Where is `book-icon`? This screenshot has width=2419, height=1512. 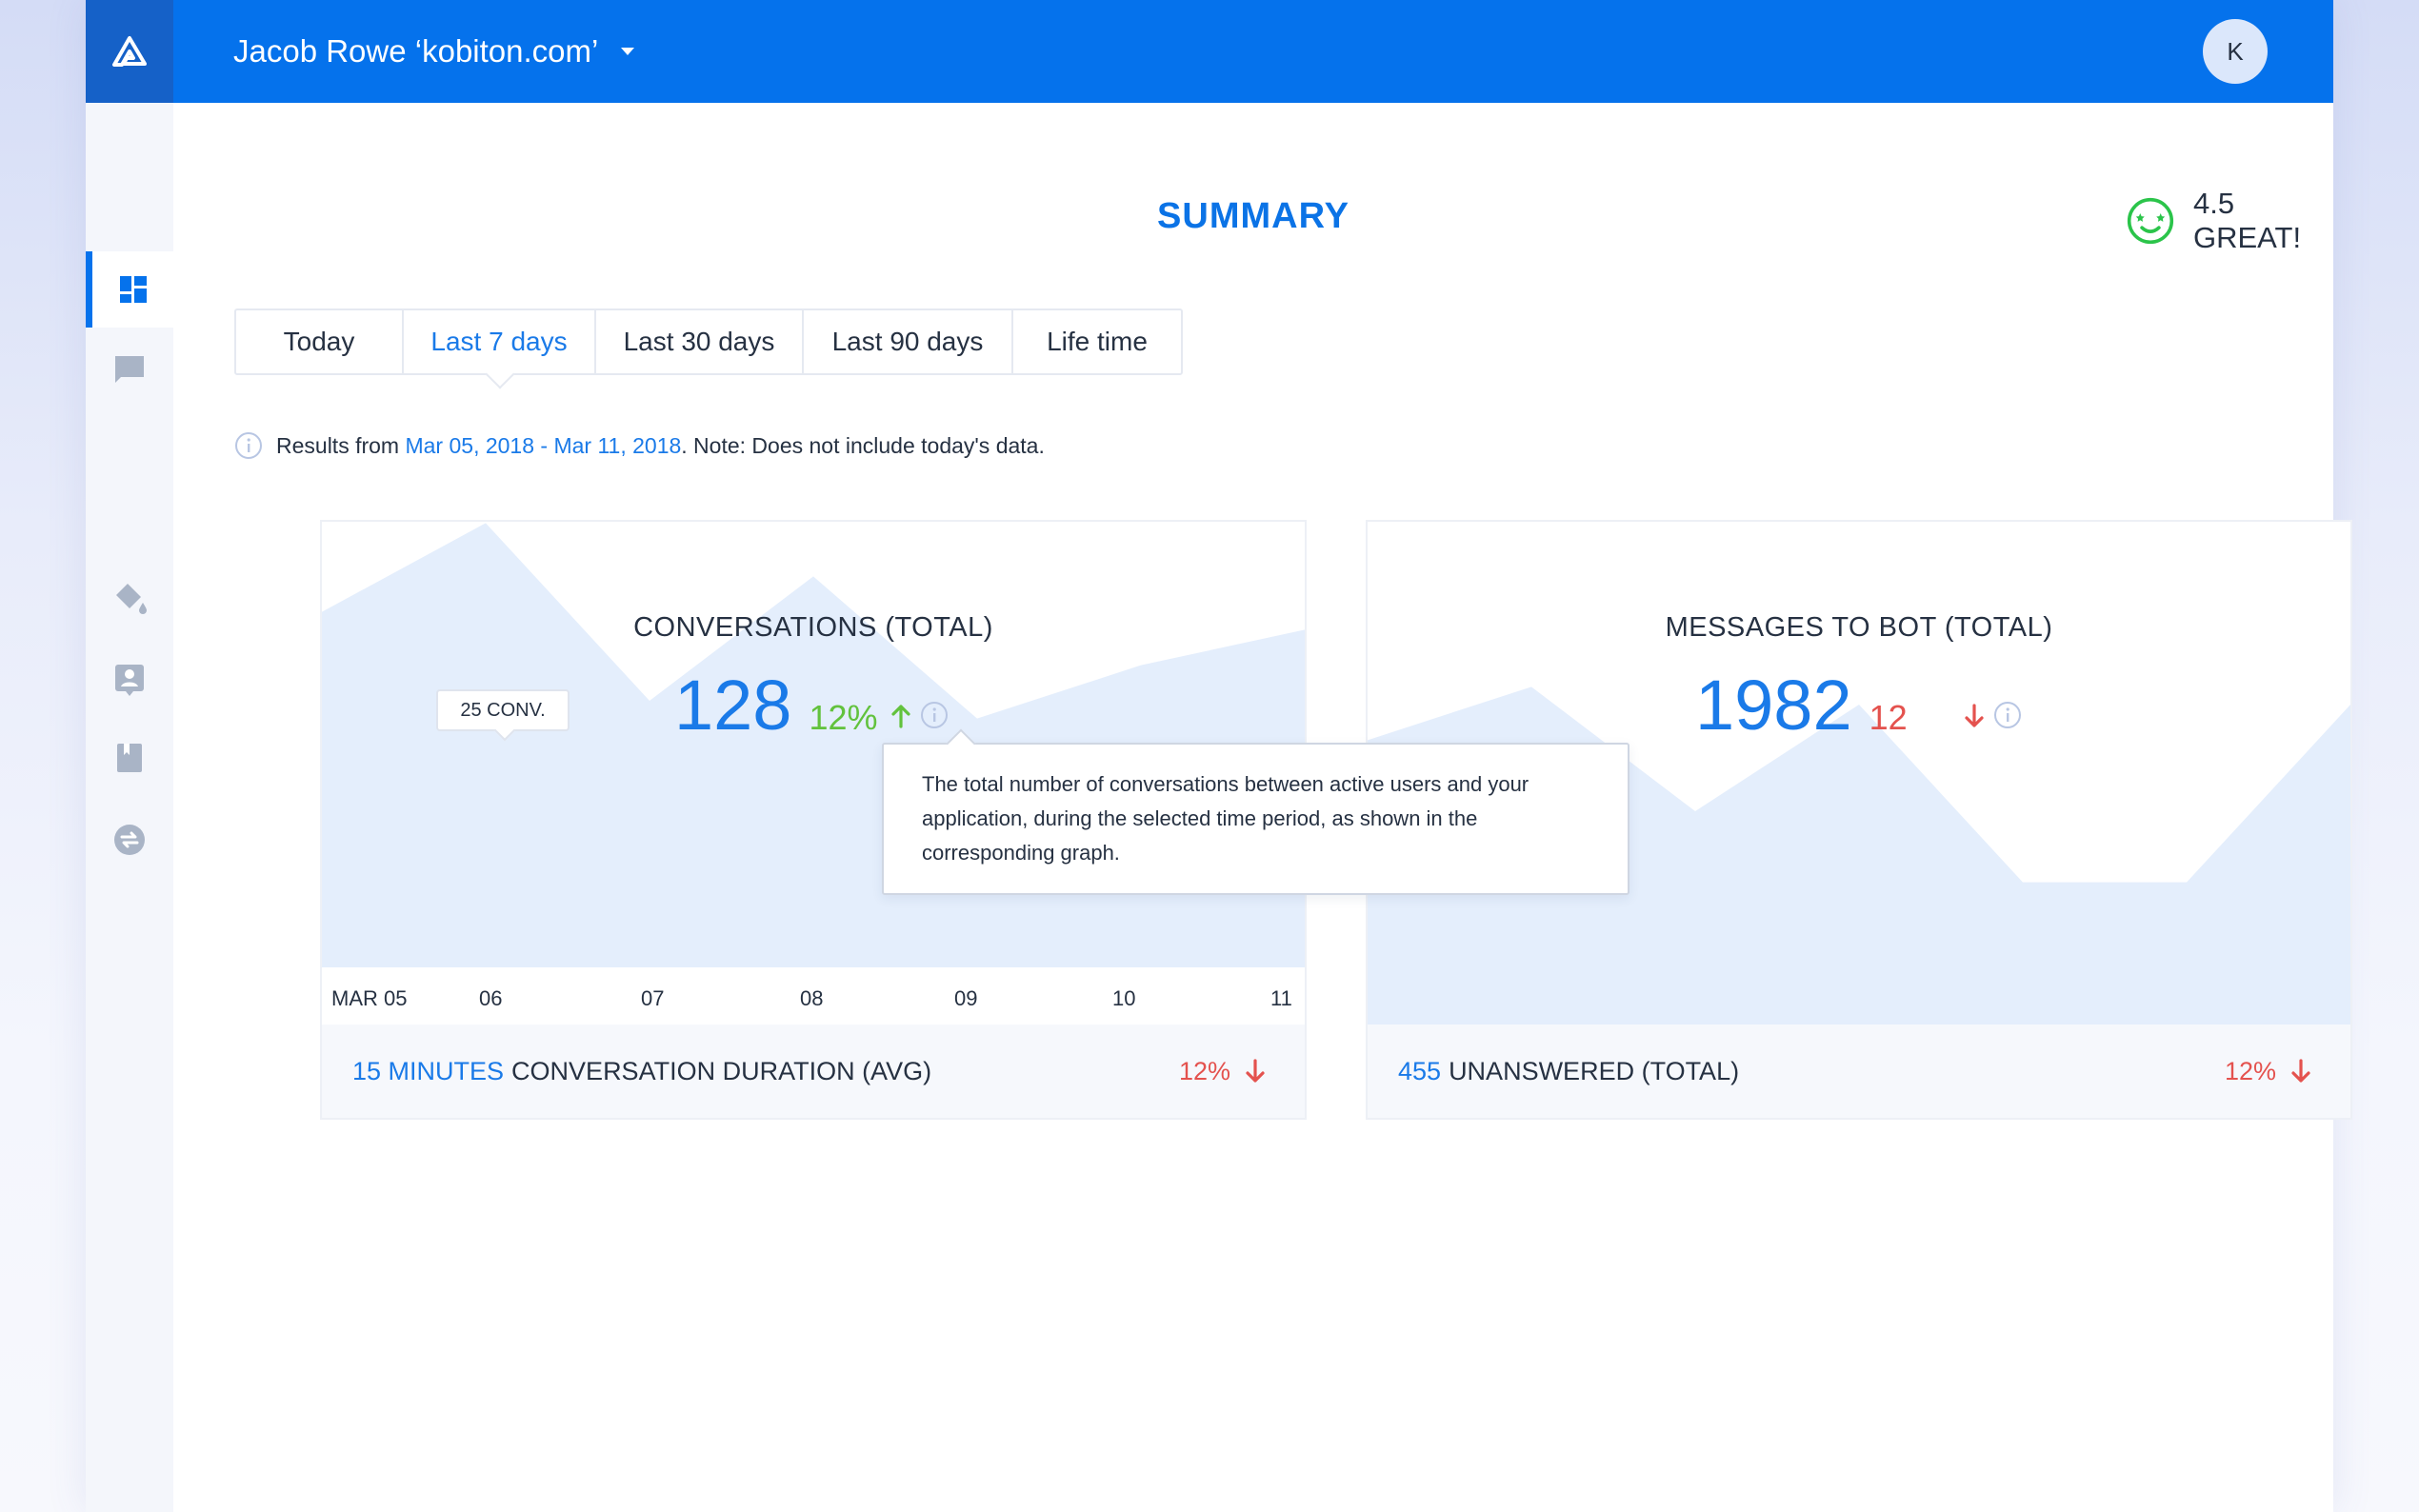
book-icon is located at coordinates (129, 758).